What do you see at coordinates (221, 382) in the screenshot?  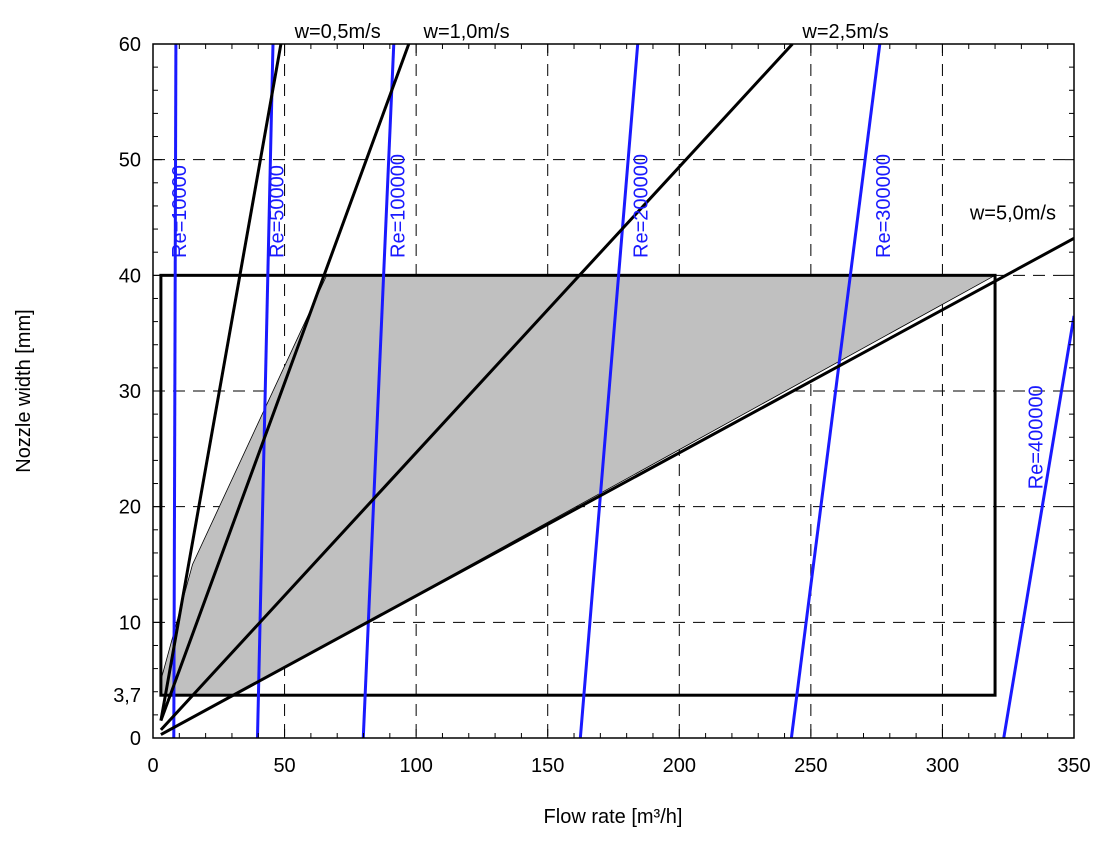 I see `velocity-line` at bounding box center [221, 382].